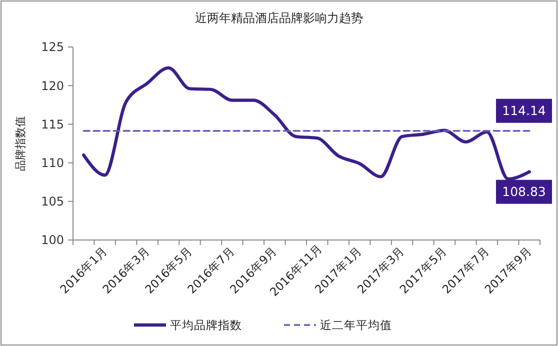  Describe the element at coordinates (52, 85) in the screenshot. I see `y-tick-label: 120` at that location.